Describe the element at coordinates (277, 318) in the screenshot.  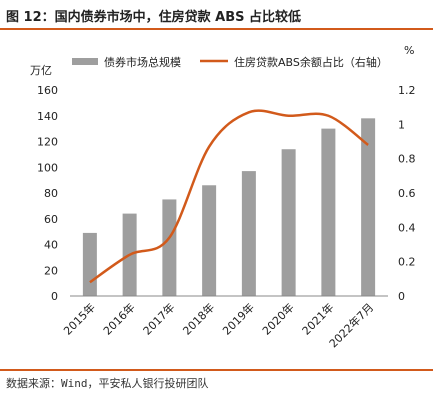
I see `x-tick-label: 2020年` at that location.